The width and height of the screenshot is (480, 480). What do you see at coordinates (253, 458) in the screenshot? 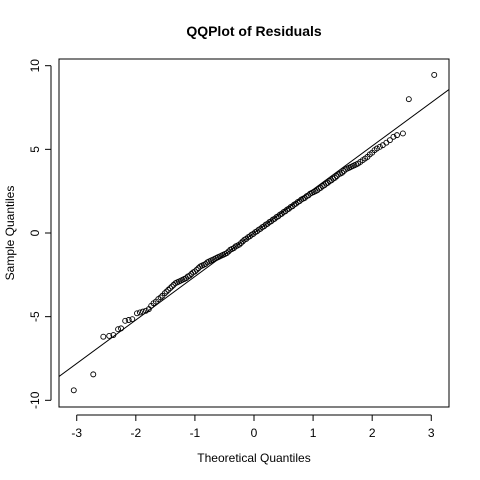
I see `x-axis-label: Theoretical Quantiles` at bounding box center [253, 458].